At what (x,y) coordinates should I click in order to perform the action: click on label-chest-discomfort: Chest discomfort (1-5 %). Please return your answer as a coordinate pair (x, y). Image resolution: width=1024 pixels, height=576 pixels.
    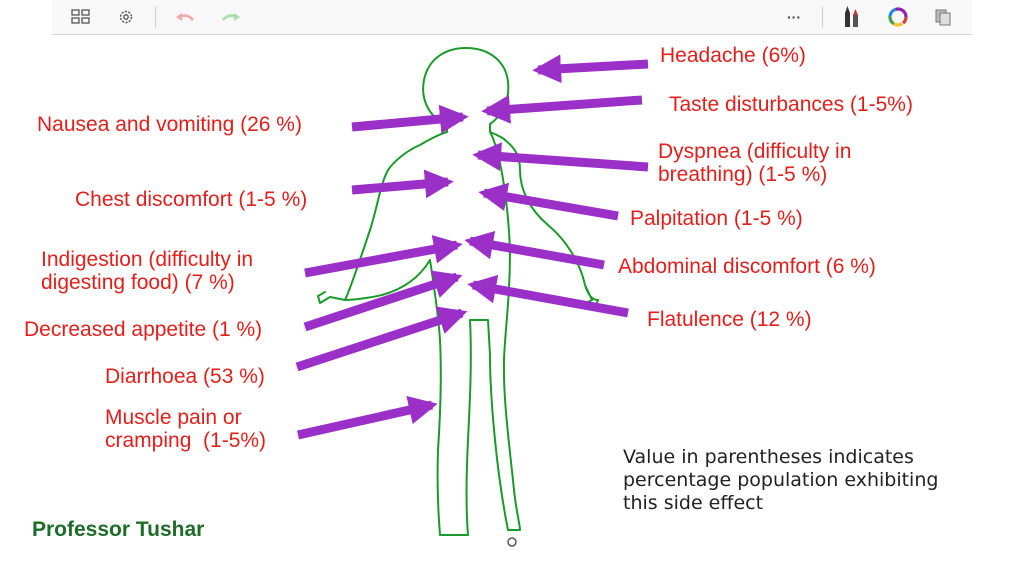
    Looking at the image, I should click on (191, 199).